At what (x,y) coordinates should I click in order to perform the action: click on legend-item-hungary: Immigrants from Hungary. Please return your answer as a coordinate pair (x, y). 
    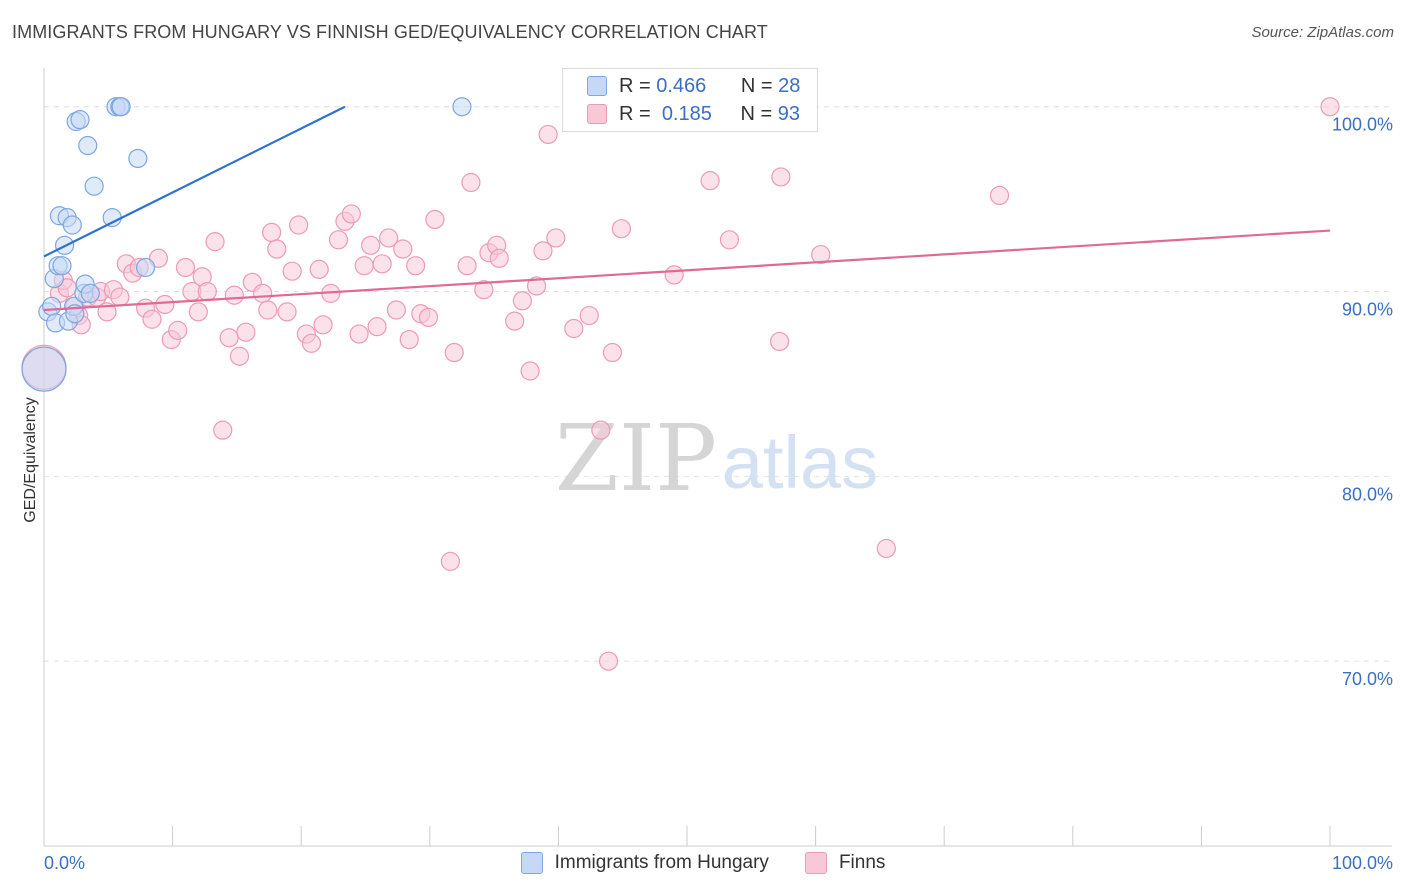
    Looking at the image, I should click on (644, 863).